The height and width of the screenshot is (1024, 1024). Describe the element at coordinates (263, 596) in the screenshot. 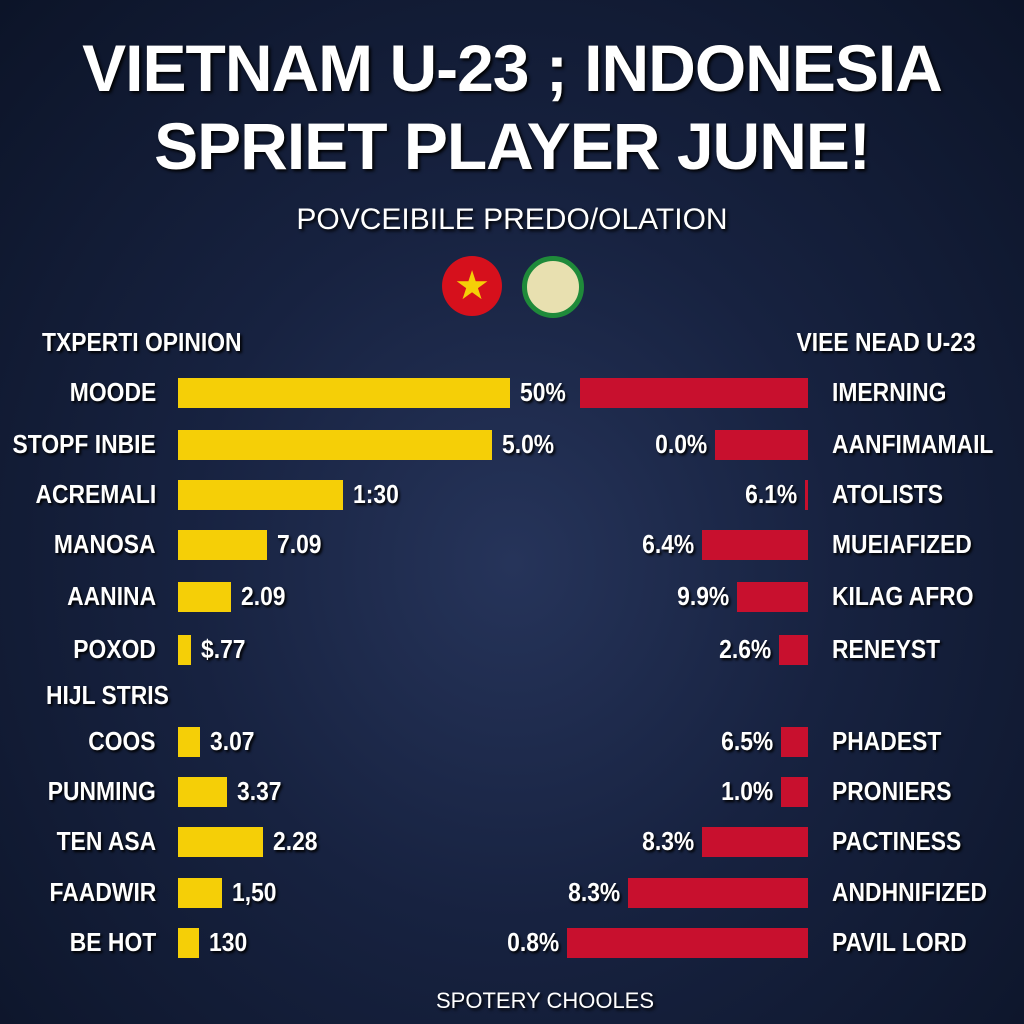

I see `left-value: 2.09` at that location.